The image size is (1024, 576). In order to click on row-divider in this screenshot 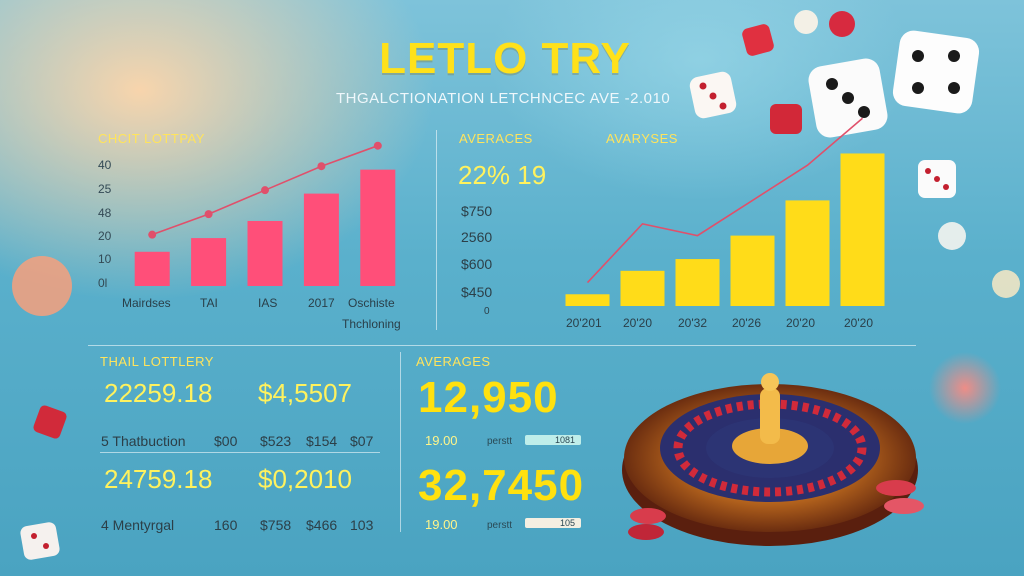, I will do `click(240, 452)`.